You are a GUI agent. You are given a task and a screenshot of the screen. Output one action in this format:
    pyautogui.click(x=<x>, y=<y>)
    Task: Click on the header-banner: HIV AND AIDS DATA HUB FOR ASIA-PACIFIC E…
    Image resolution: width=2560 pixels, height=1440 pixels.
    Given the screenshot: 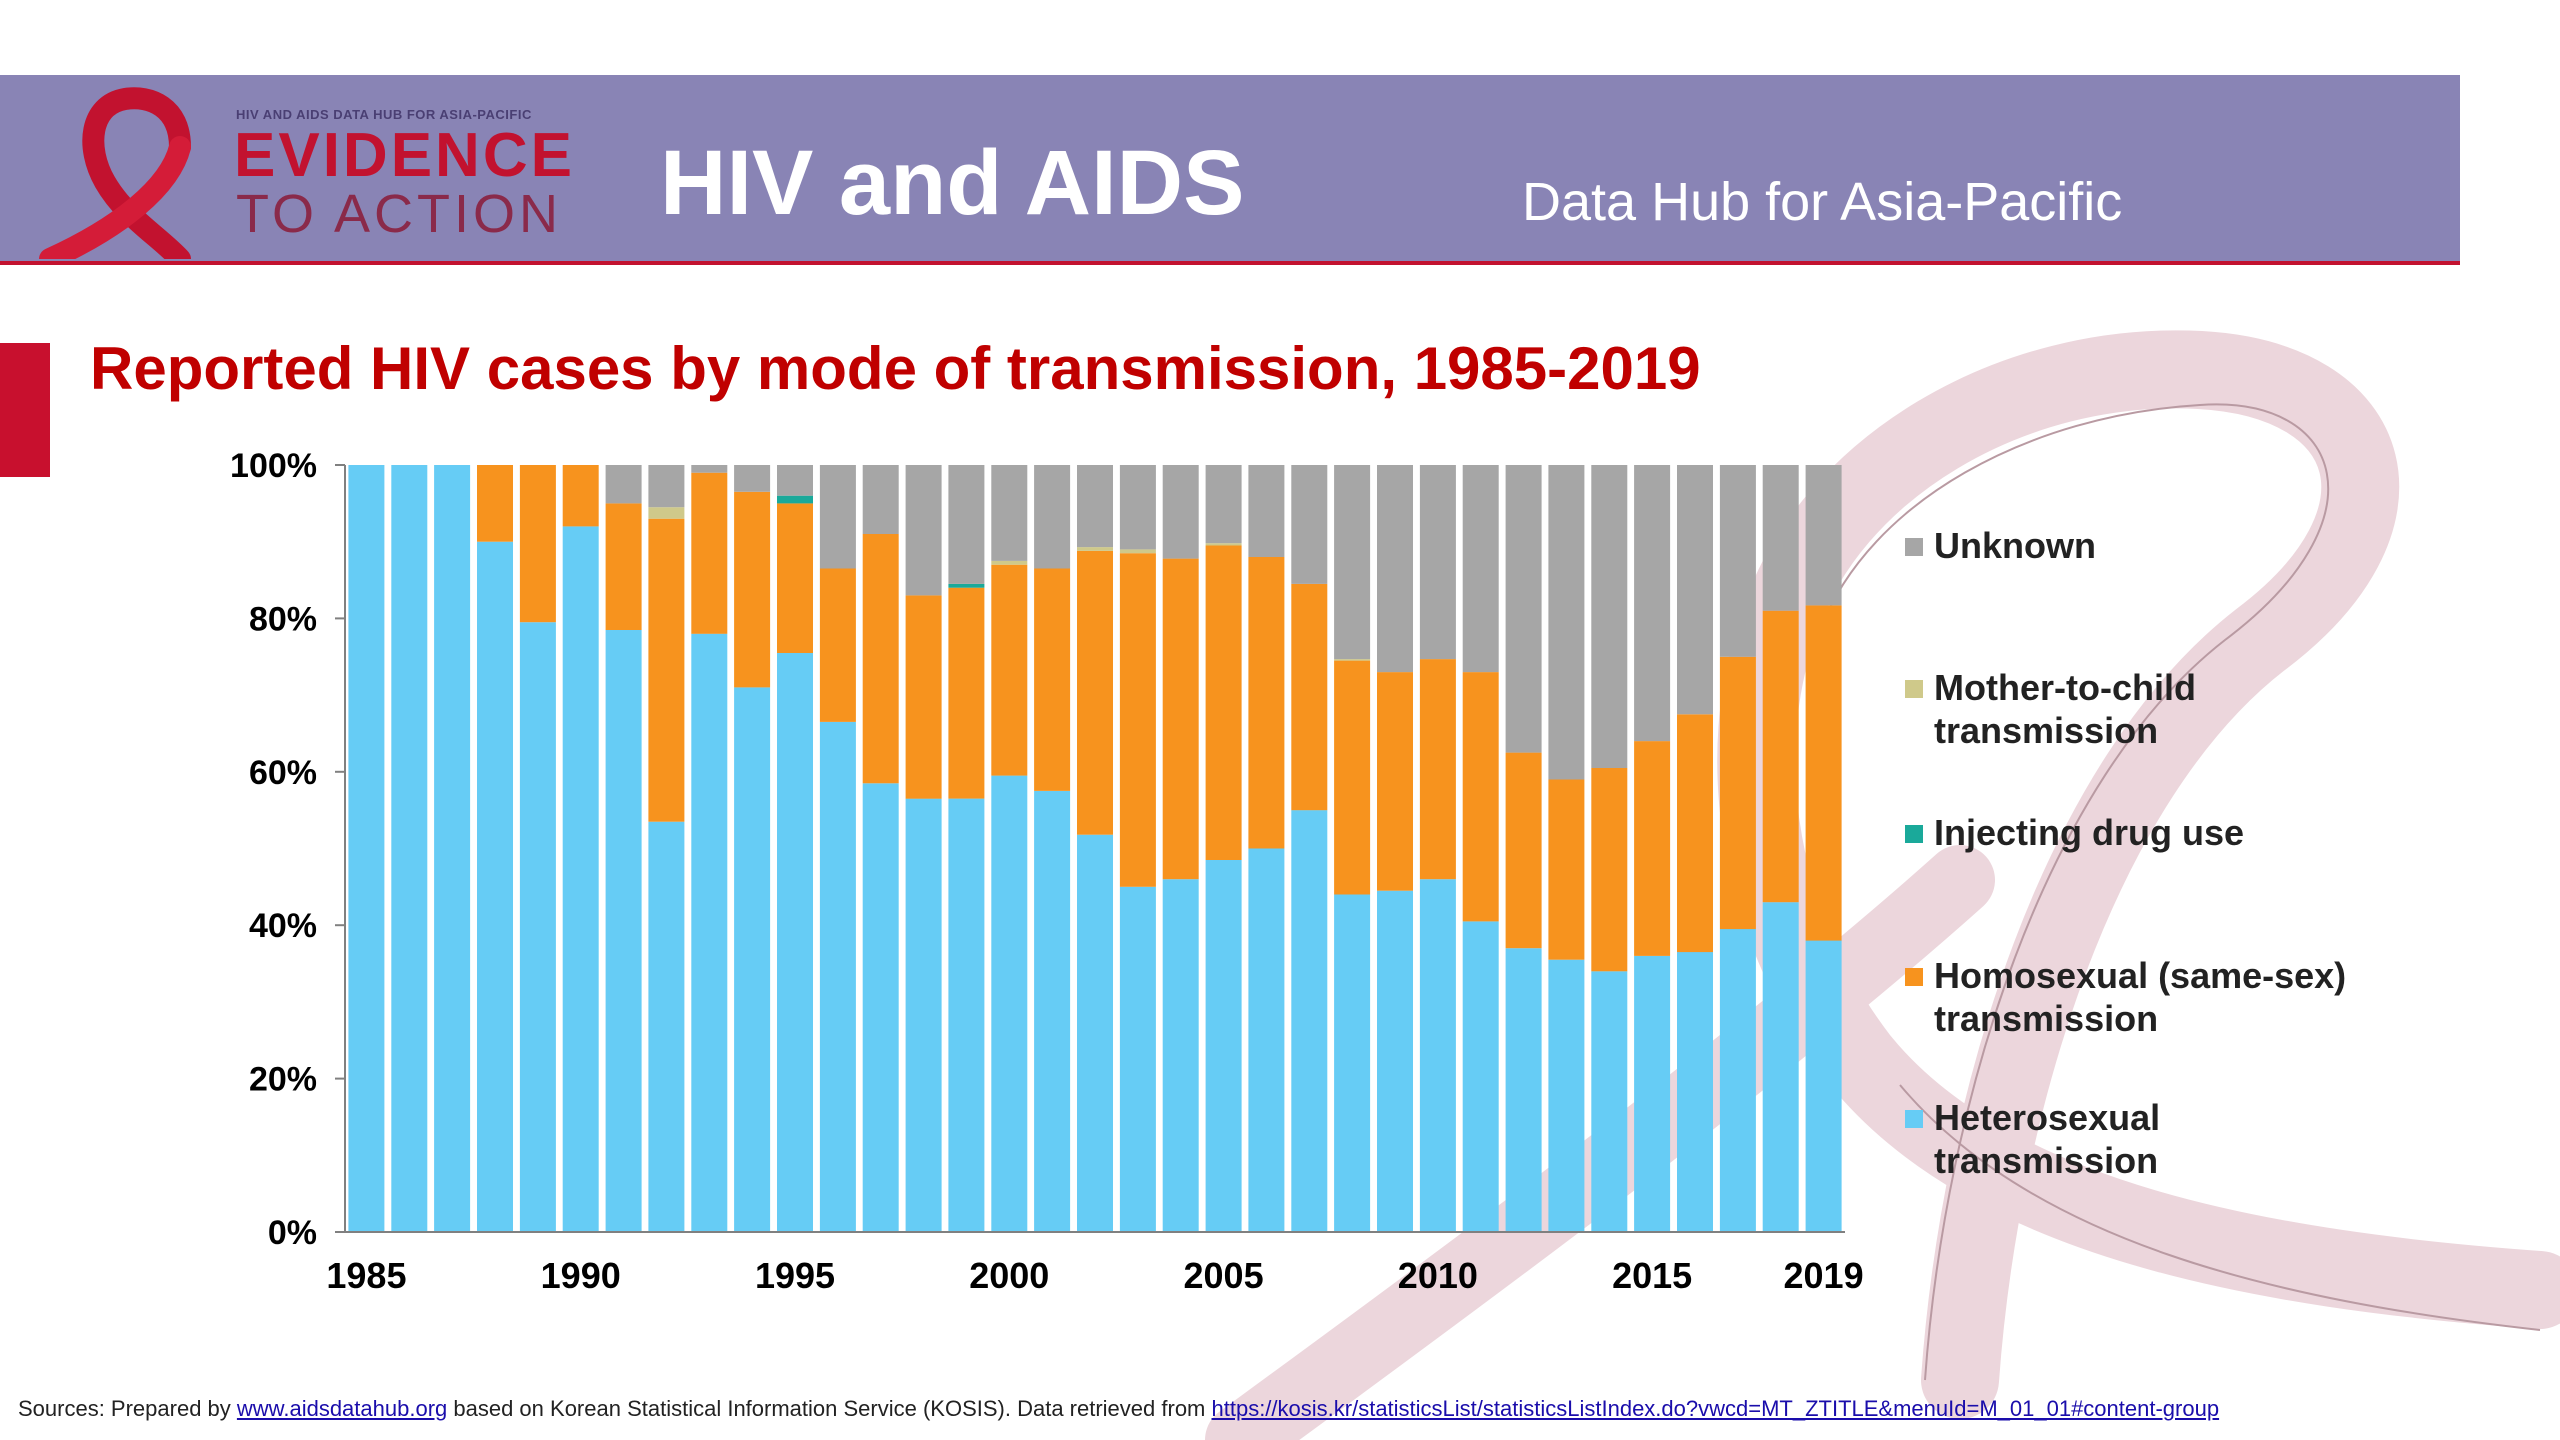 What is the action you would take?
    pyautogui.click(x=1230, y=170)
    